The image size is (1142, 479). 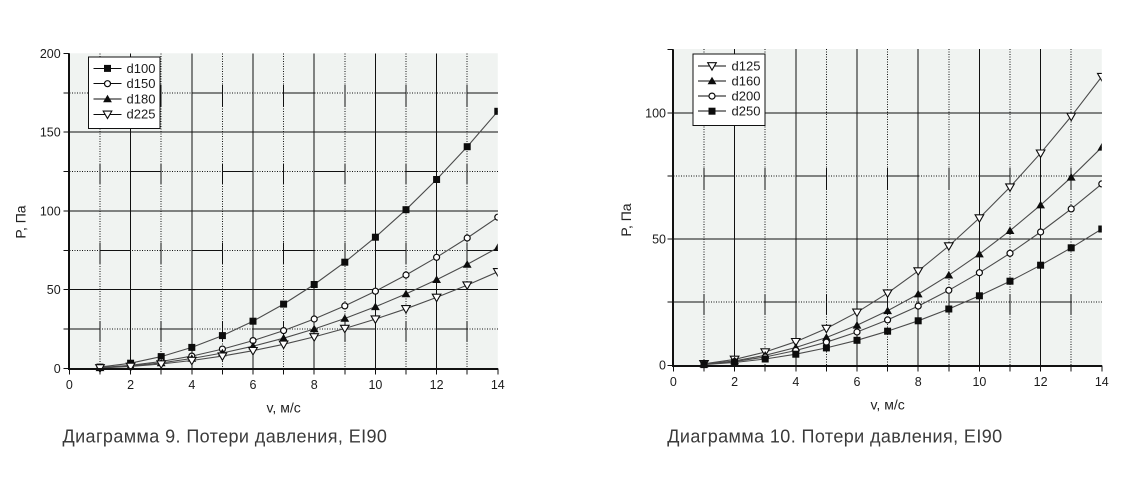 I want to click on svg-text: d150, so click(x=141, y=83).